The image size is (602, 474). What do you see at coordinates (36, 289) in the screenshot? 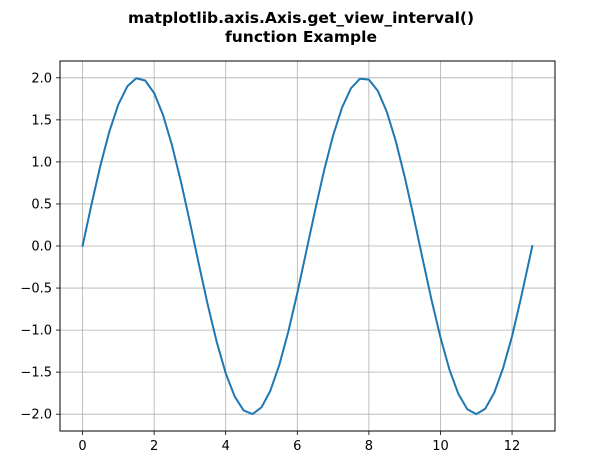
I see `y-tick-label: −0.5` at bounding box center [36, 289].